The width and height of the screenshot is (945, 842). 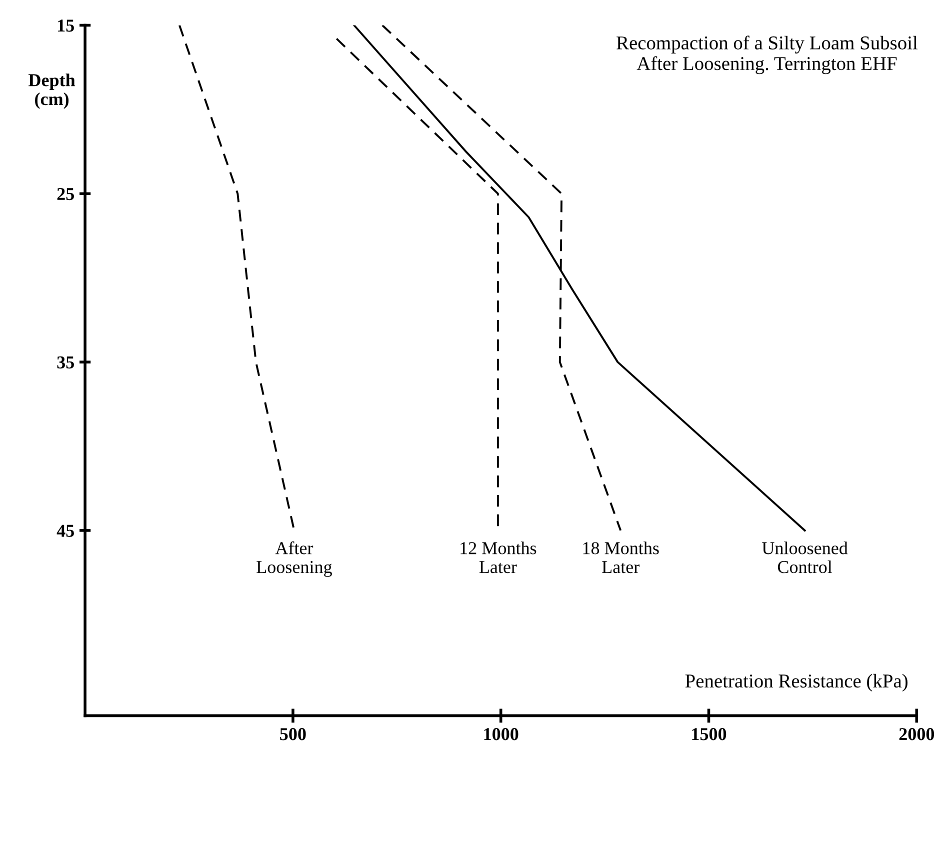 What do you see at coordinates (294, 559) in the screenshot?
I see `series-label: After Loosening` at bounding box center [294, 559].